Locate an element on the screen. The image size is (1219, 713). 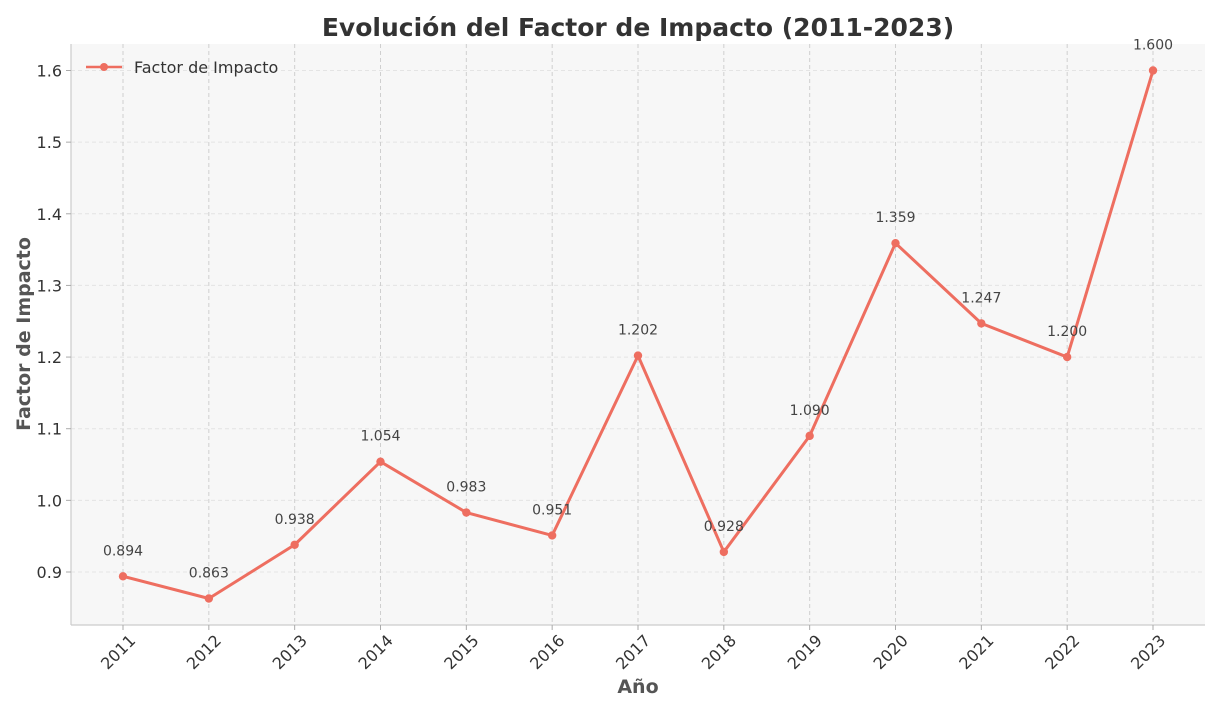
data-label: 1.600 is located at coordinates (1153, 46).